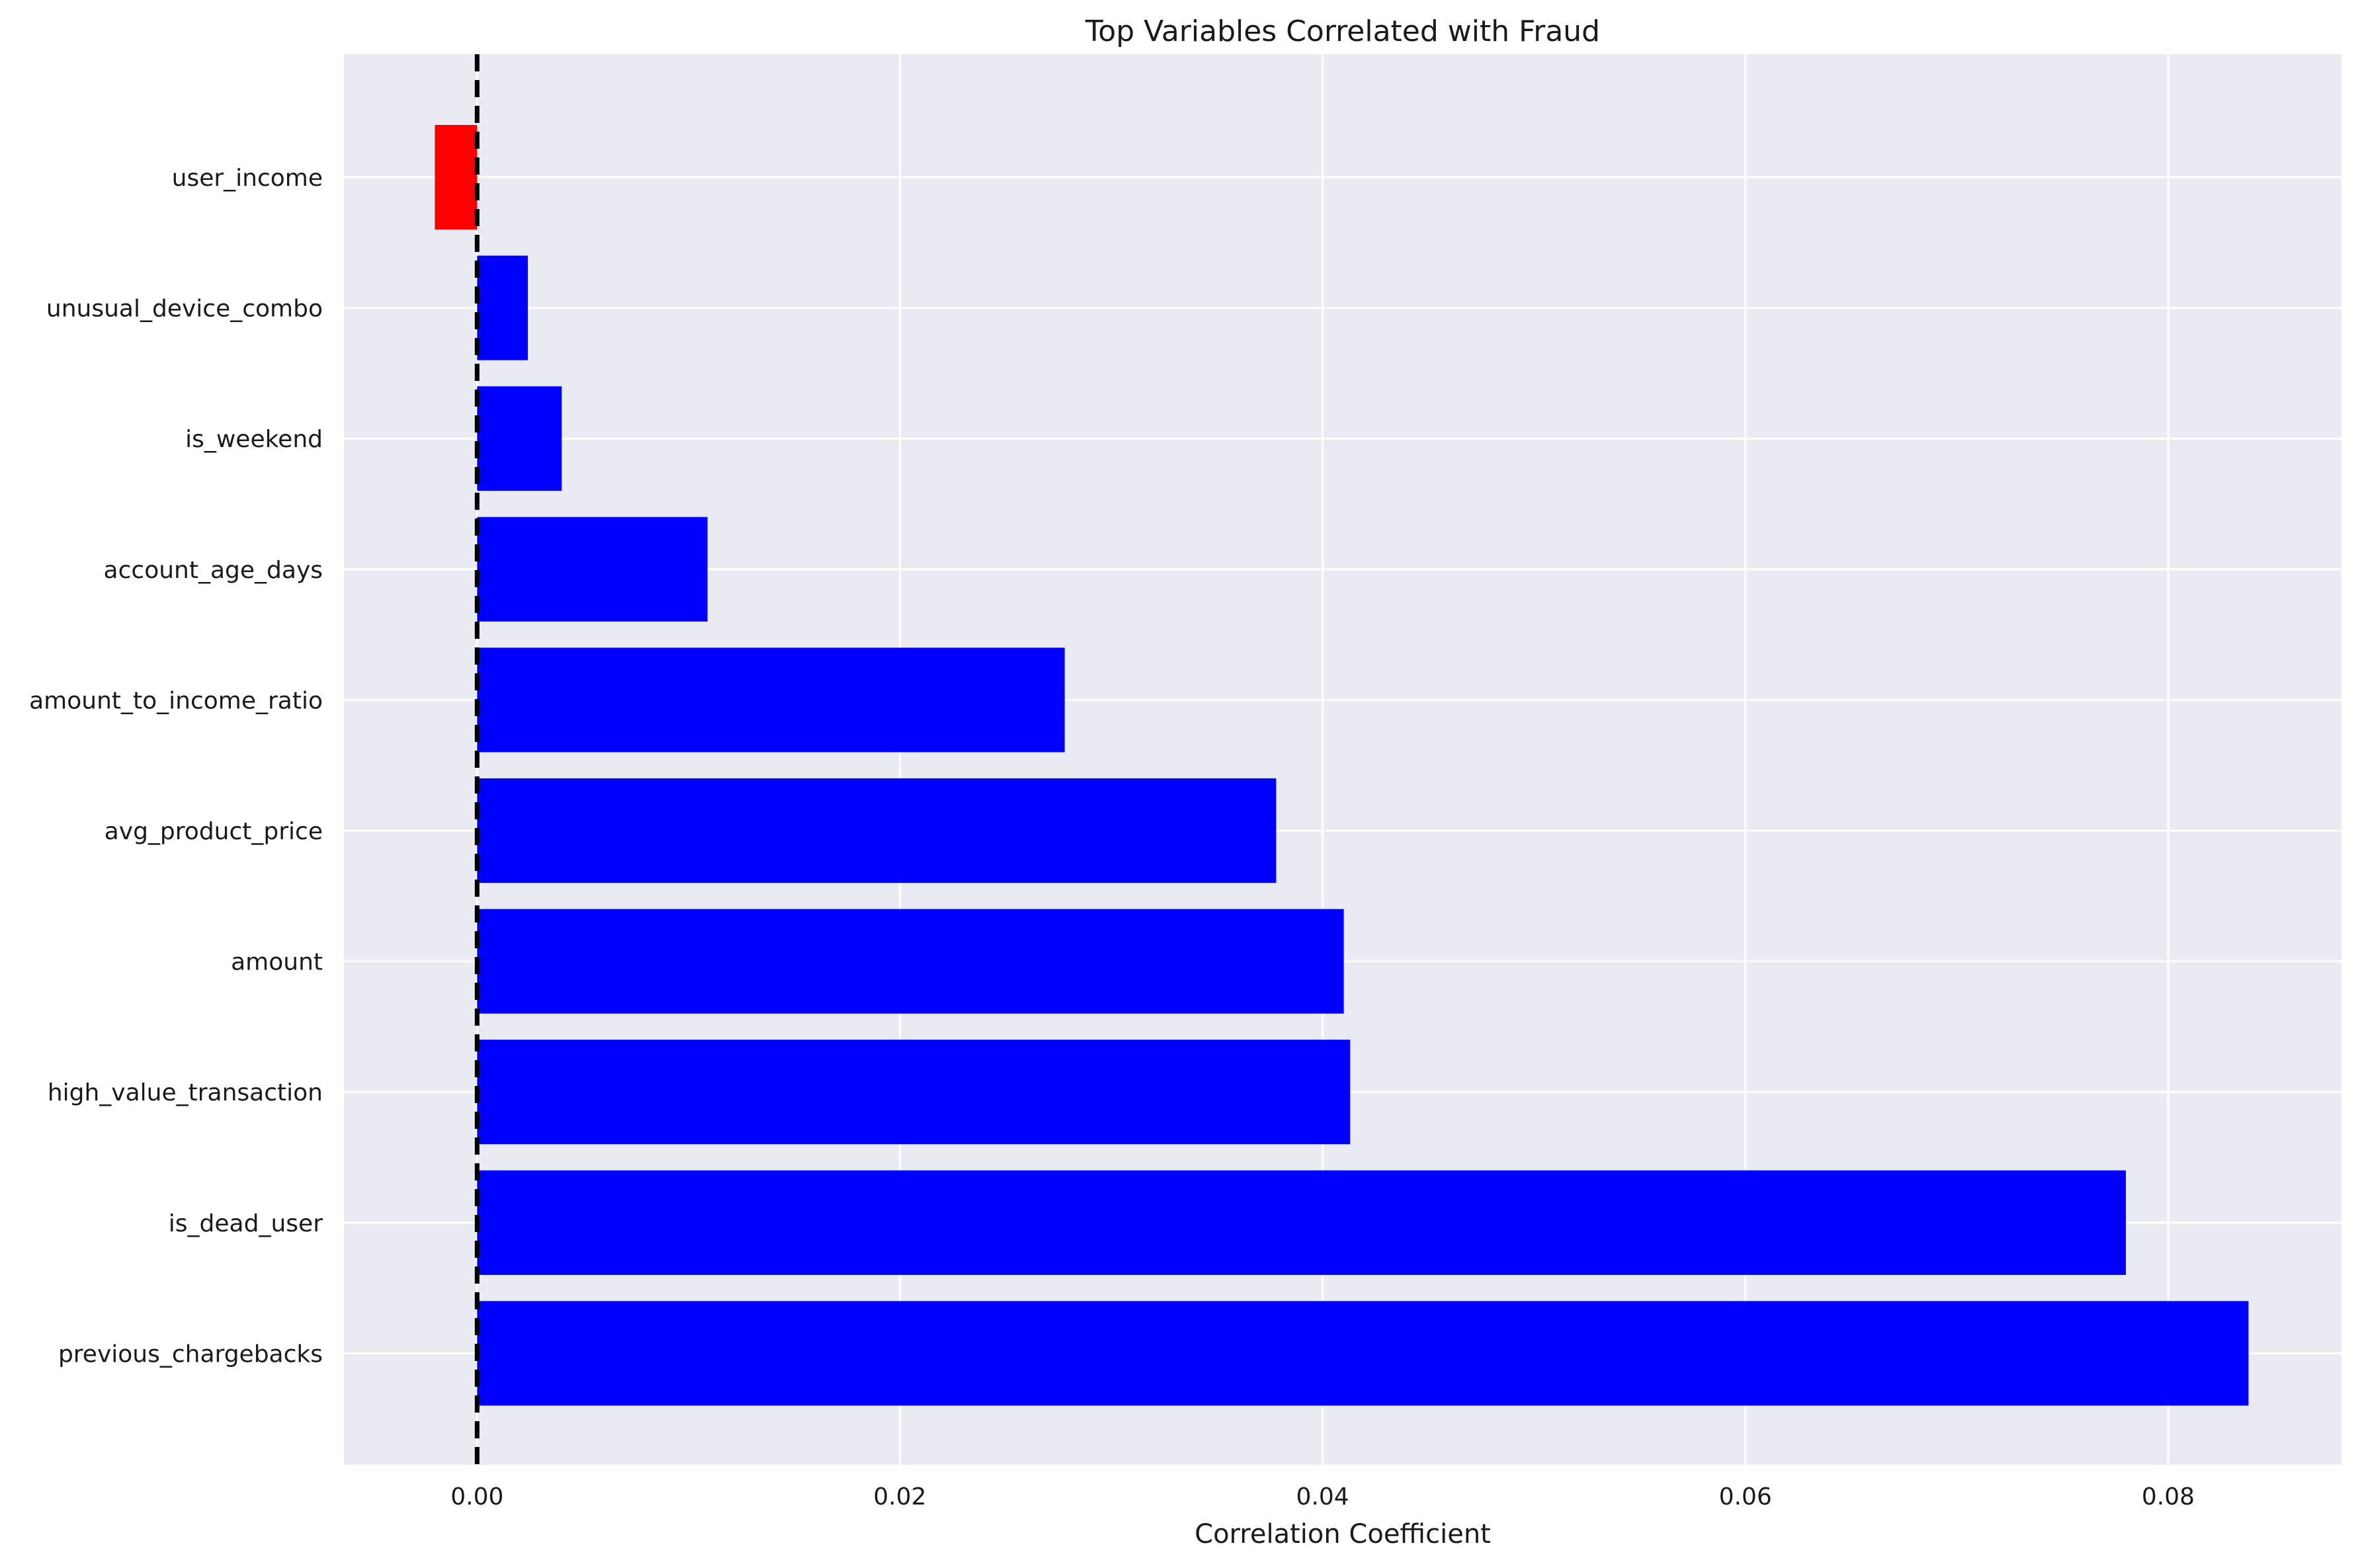 This screenshot has height=1568, width=2360. What do you see at coordinates (456, 177) in the screenshot?
I see `bar-user-income` at bounding box center [456, 177].